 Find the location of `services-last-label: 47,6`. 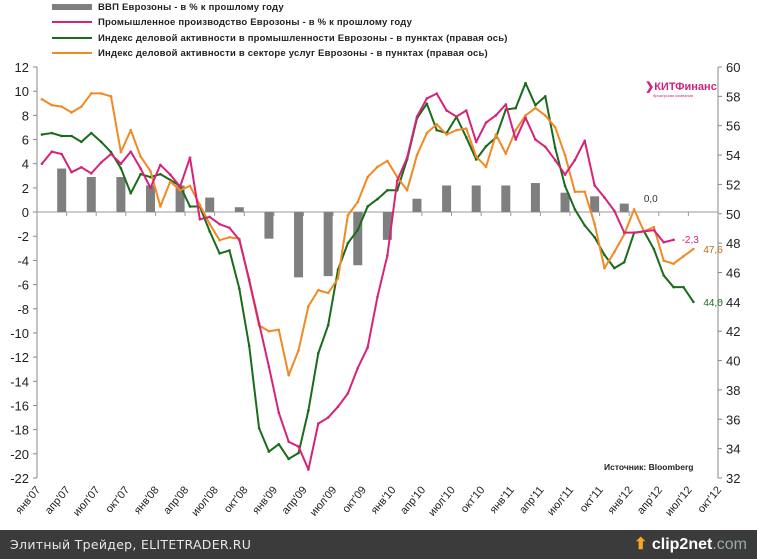

services-last-label: 47,6 is located at coordinates (713, 250).